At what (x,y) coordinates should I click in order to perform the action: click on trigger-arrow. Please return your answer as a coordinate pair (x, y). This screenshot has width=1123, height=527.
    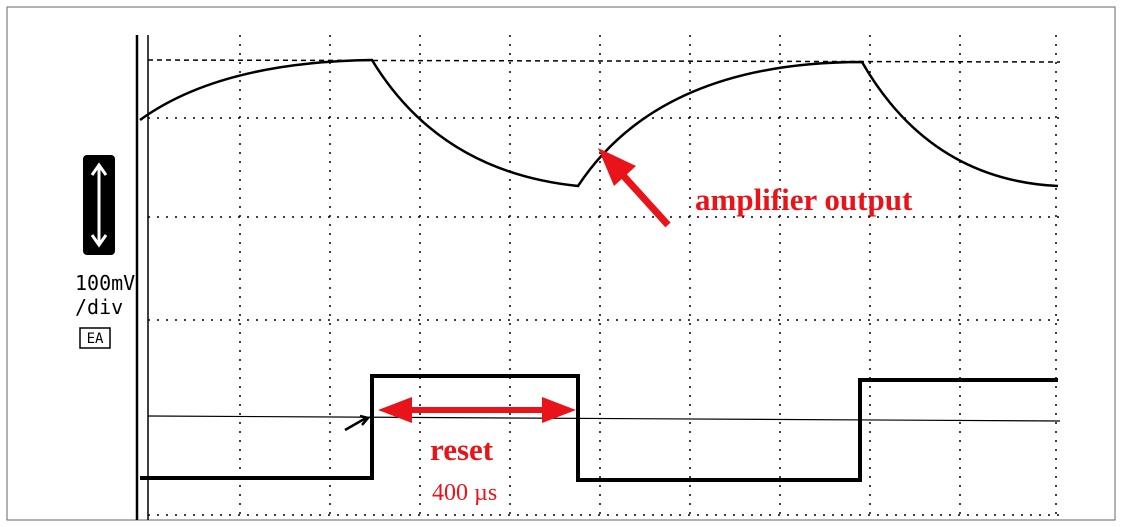
    Looking at the image, I should click on (357, 423).